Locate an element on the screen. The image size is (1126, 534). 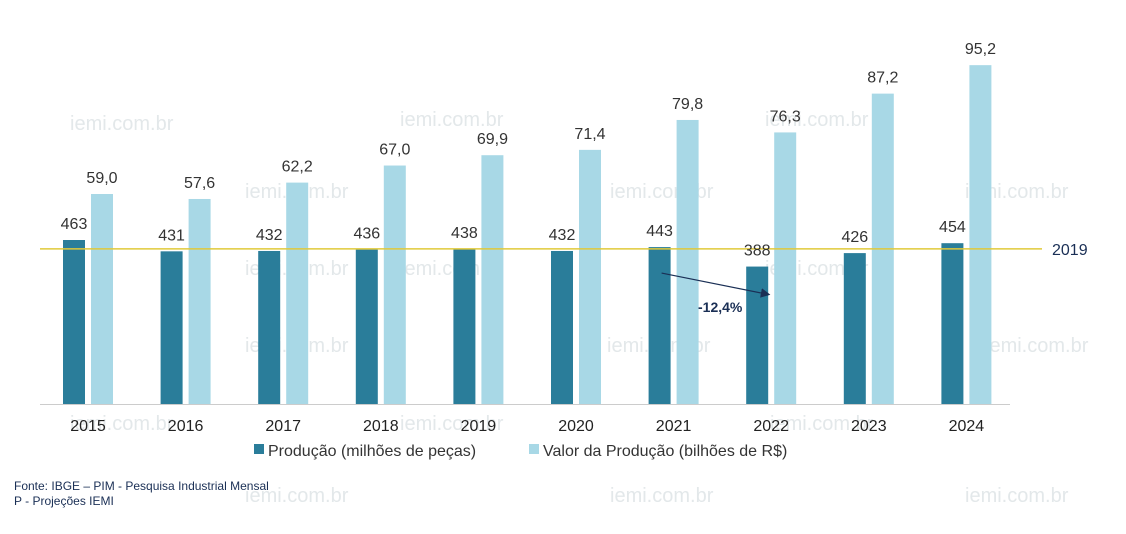
bar-valor-2020 is located at coordinates (590, 276).